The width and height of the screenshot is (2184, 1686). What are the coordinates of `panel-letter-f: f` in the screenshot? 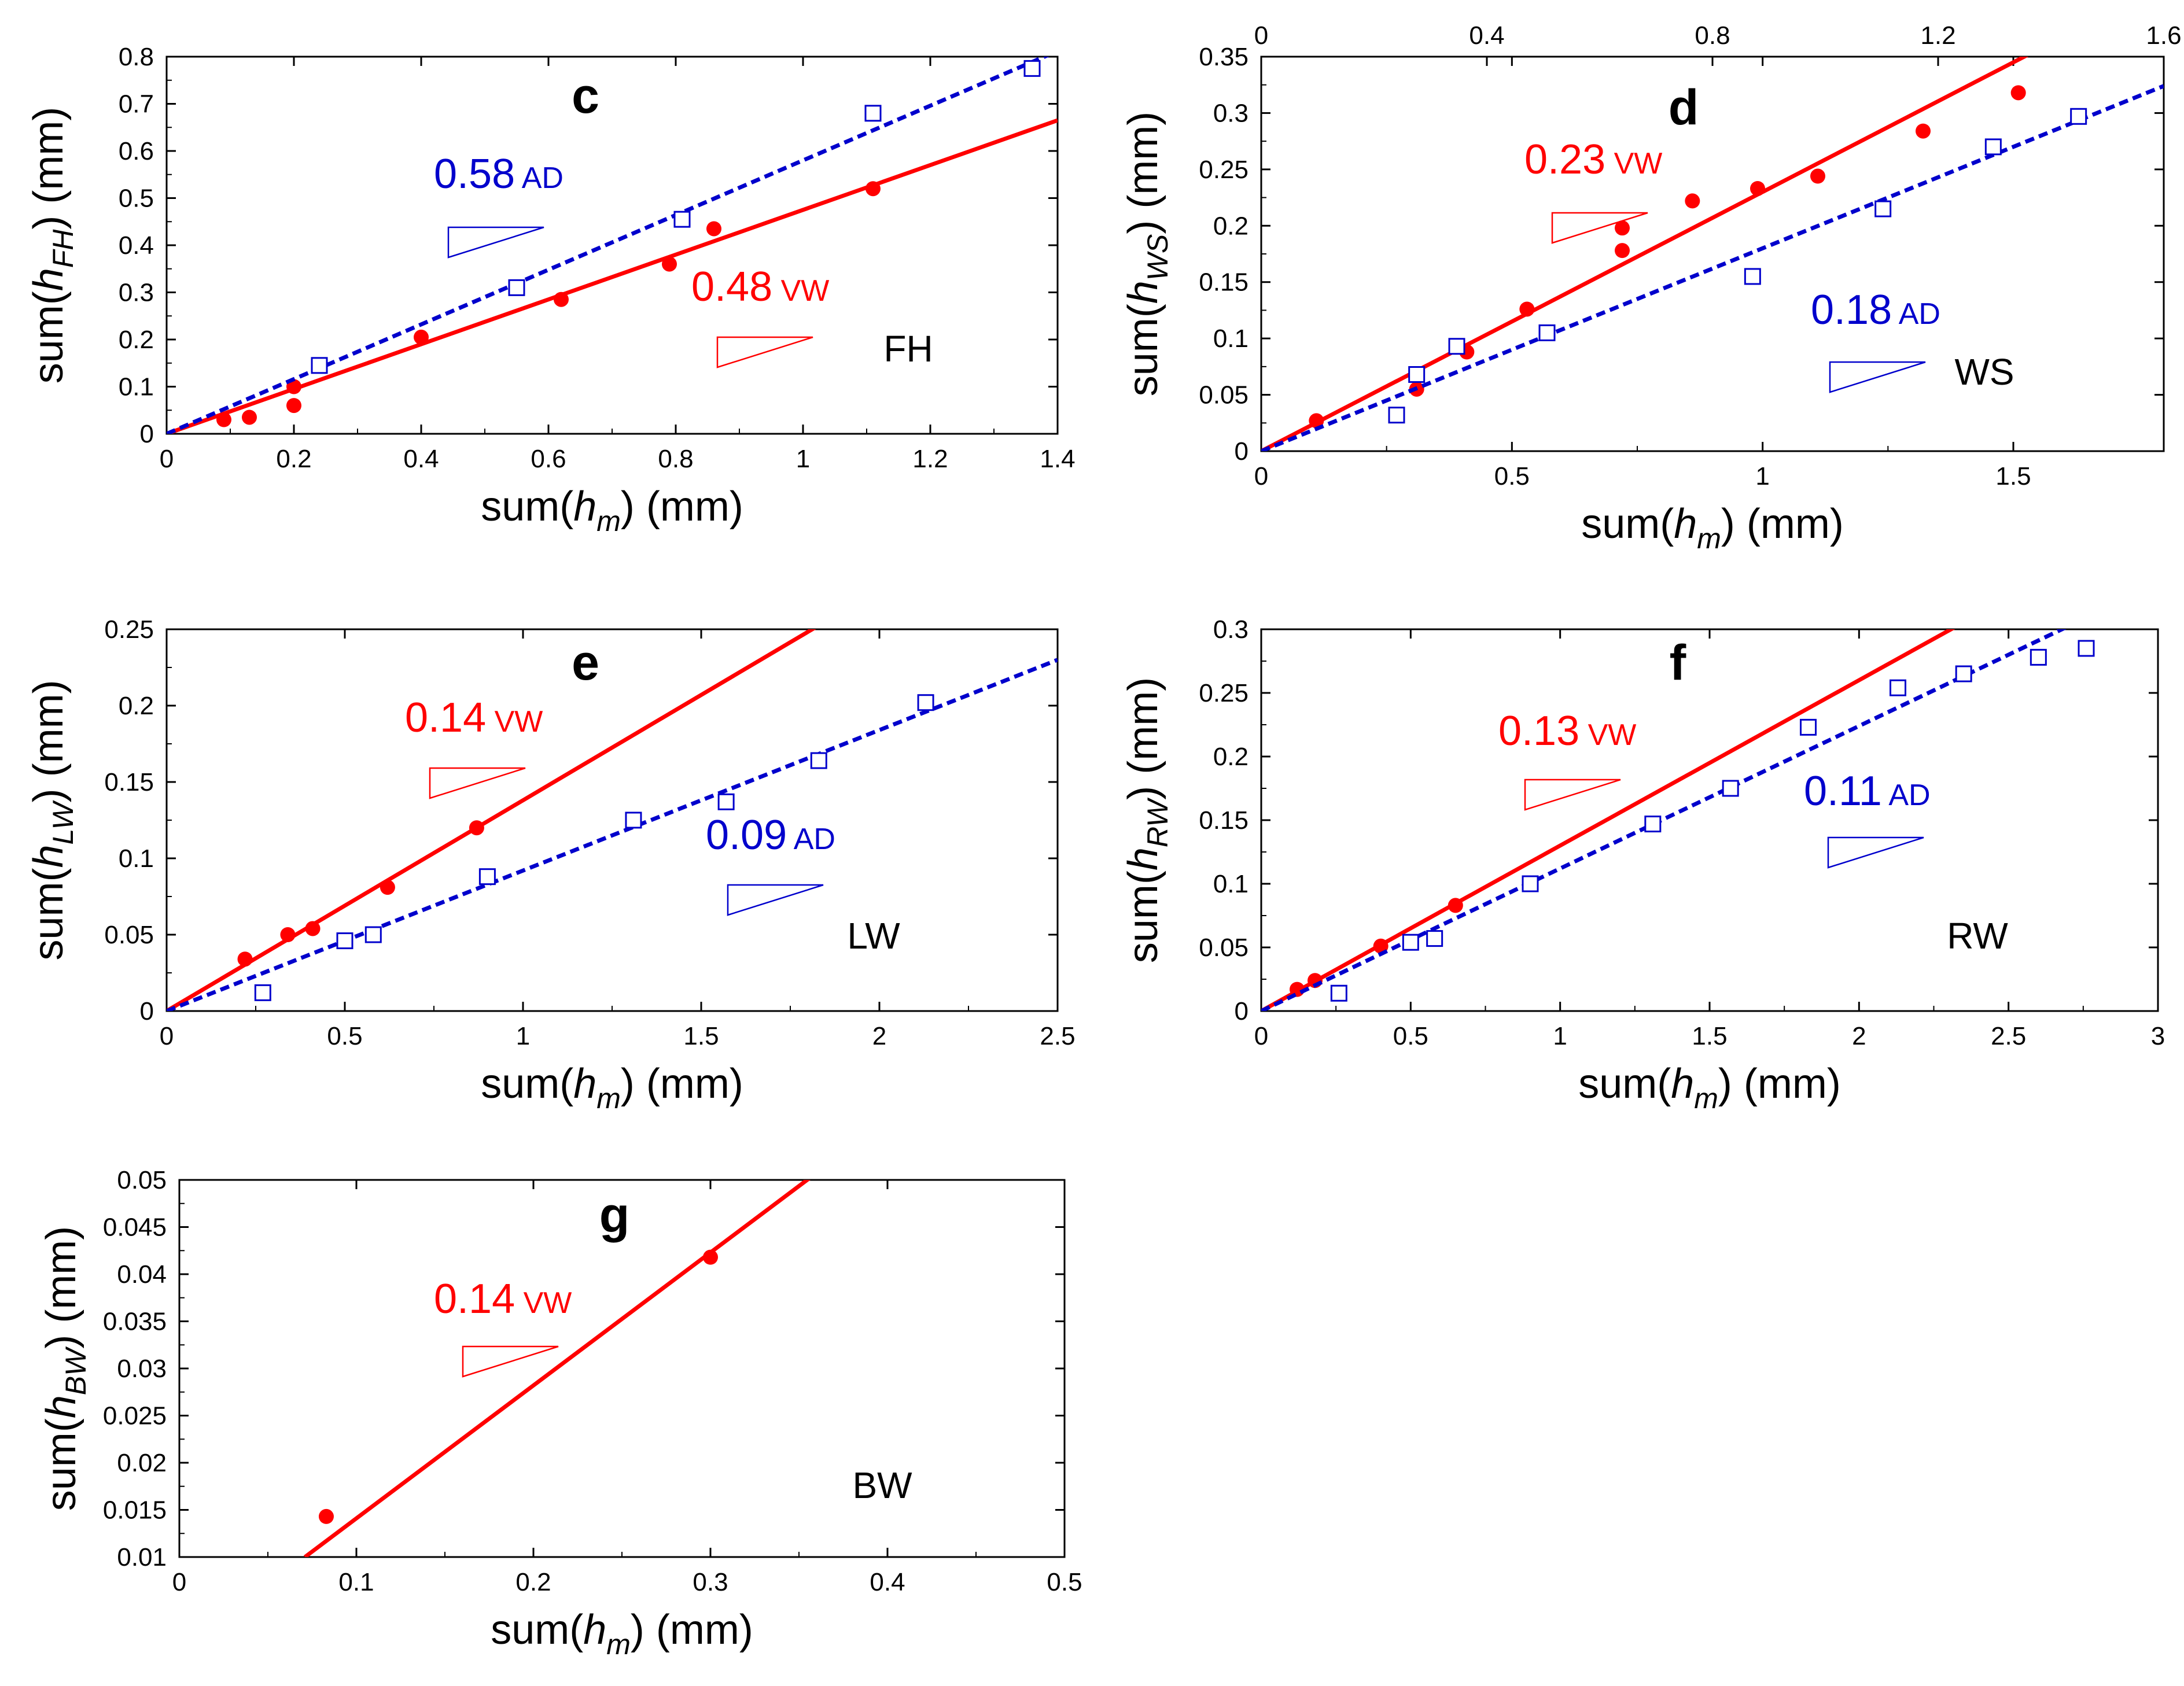 It's located at (1678, 663).